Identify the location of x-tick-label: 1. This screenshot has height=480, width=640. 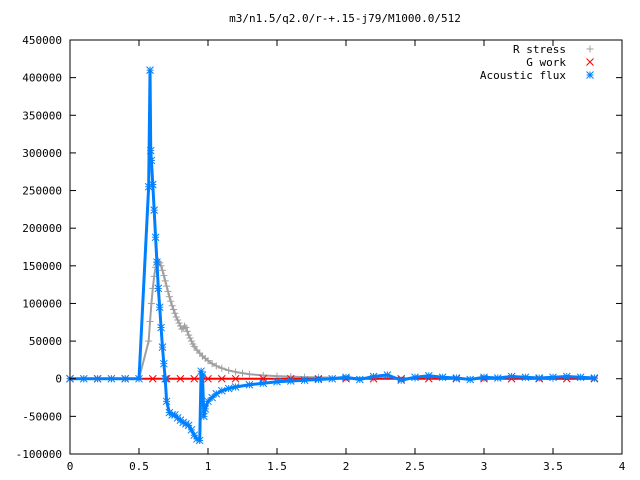
(208, 466).